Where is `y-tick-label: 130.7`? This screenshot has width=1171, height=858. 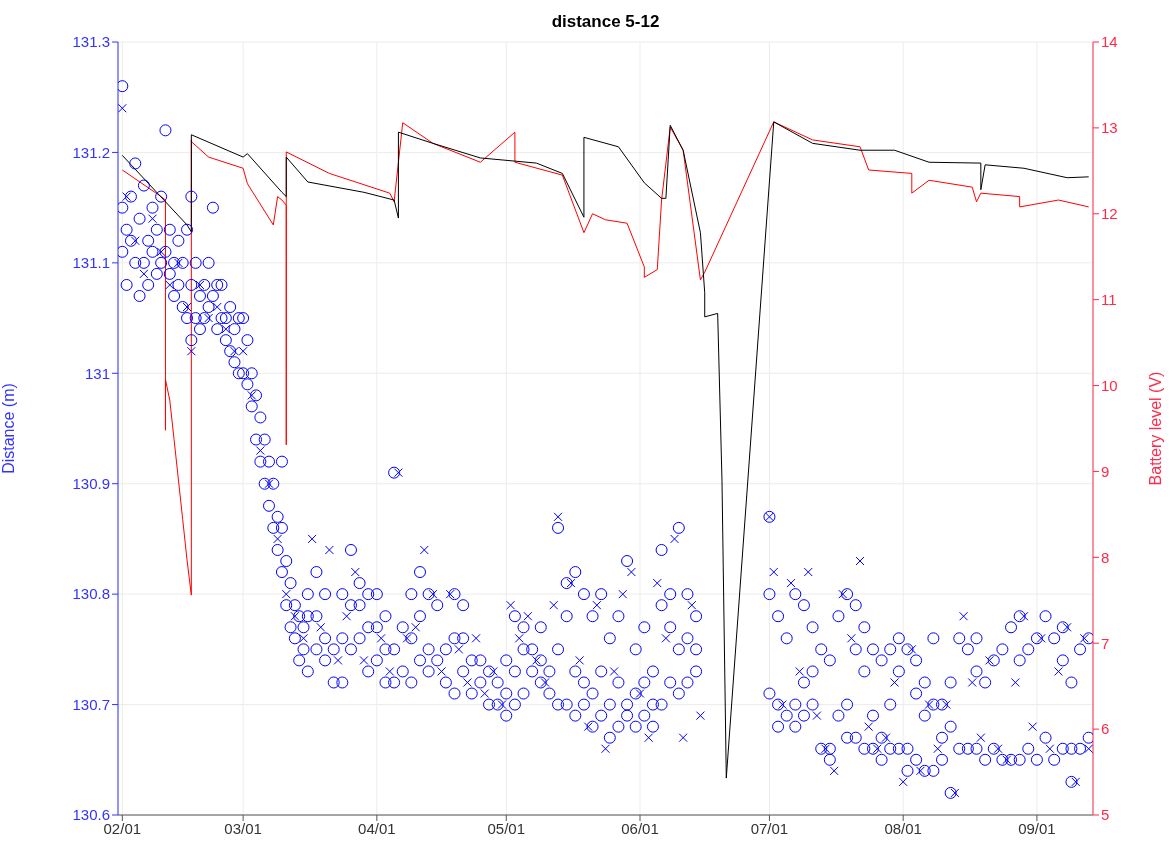
y-tick-label: 130.7 is located at coordinates (91, 704).